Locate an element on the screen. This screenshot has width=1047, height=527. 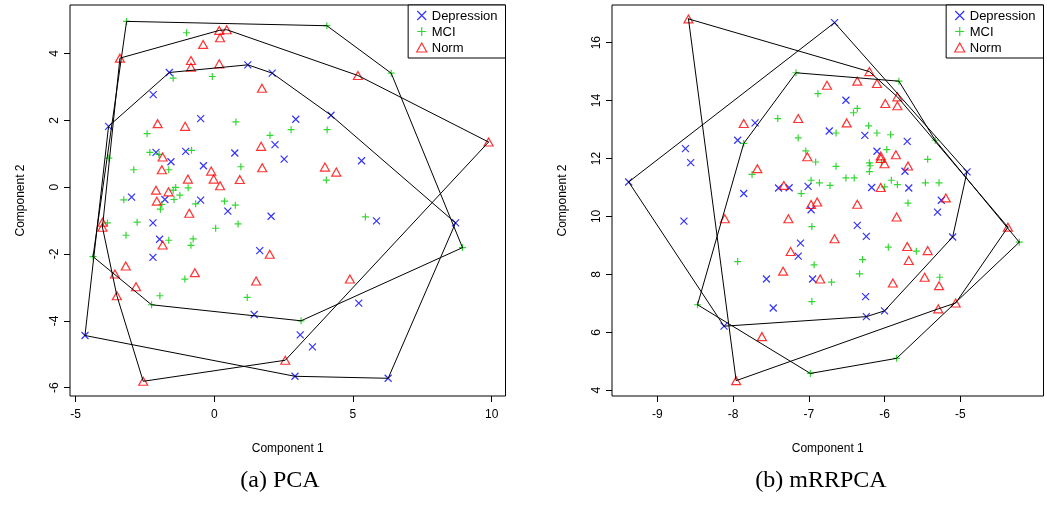
x-tick-label: -8 is located at coordinates (733, 414).